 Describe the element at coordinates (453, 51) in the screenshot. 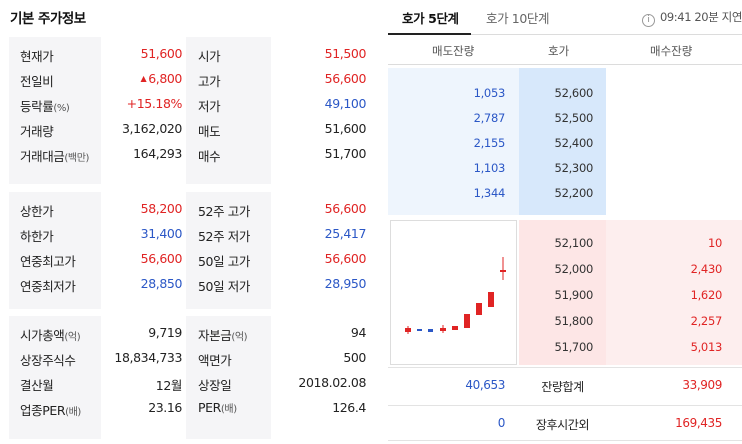

I see `header-sell-volume: 매도잔량` at that location.